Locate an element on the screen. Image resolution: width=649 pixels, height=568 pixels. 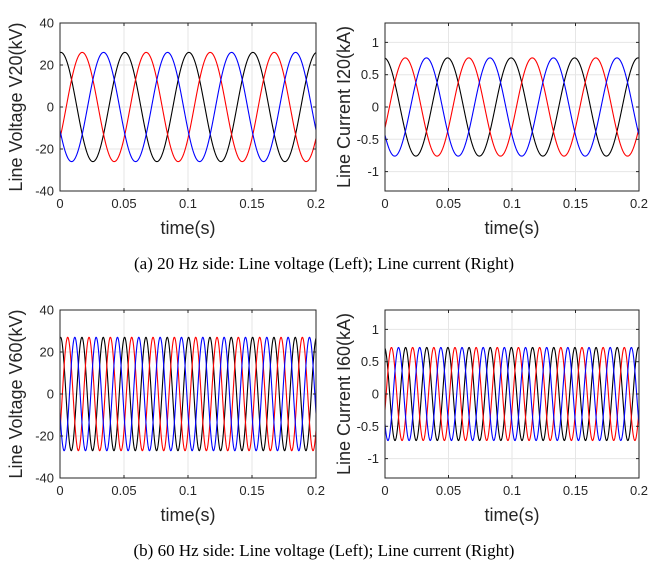
y-axis-label: Line Current I60(kA) is located at coordinates (344, 394).